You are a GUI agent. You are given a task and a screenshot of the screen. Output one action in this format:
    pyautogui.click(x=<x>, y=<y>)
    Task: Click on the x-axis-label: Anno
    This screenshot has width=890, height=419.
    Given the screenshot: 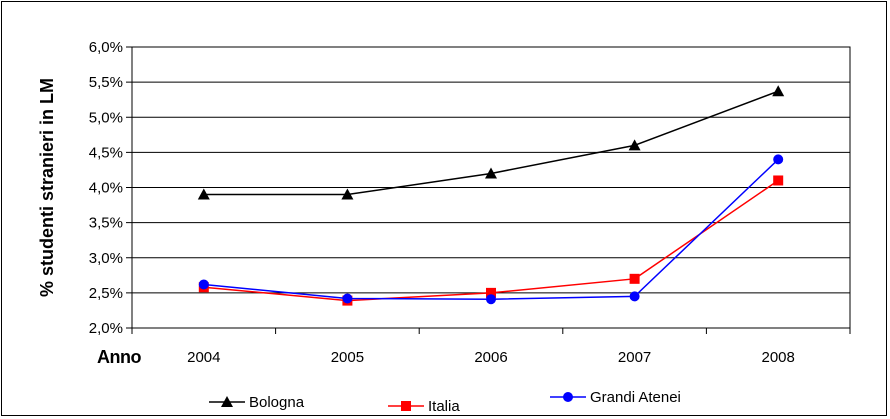 What is the action you would take?
    pyautogui.click(x=119, y=357)
    